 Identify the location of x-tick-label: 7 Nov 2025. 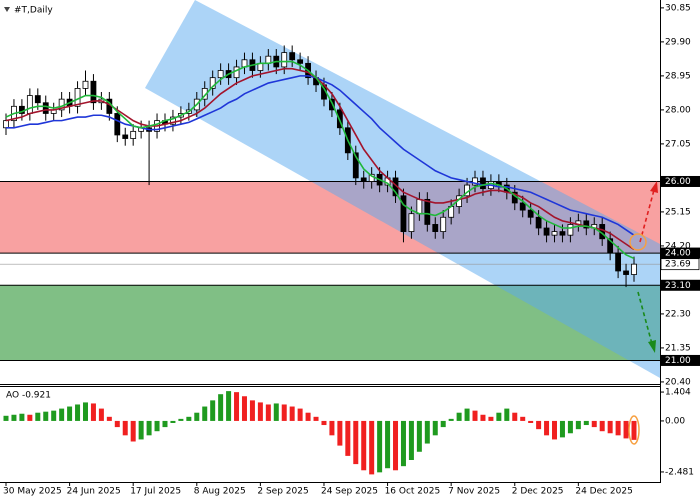
(474, 492).